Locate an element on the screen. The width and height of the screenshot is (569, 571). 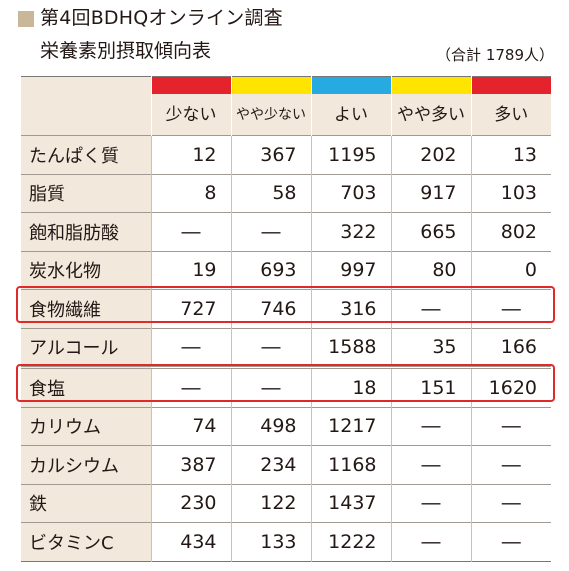
column-header-label: よい is located at coordinates (351, 115).